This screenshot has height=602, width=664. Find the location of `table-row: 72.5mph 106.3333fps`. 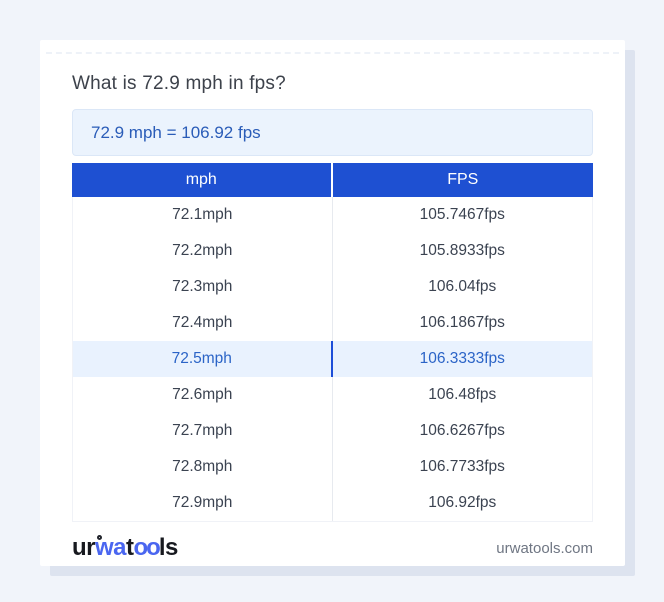

table-row: 72.5mph 106.3333fps is located at coordinates (332, 359).